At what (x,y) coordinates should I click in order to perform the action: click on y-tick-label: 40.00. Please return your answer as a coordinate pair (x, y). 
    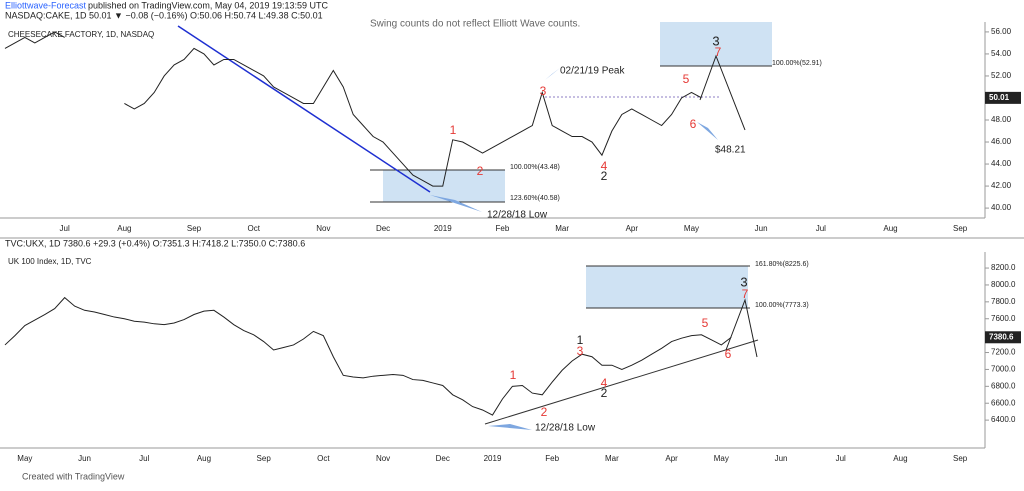
    Looking at the image, I should click on (1001, 207).